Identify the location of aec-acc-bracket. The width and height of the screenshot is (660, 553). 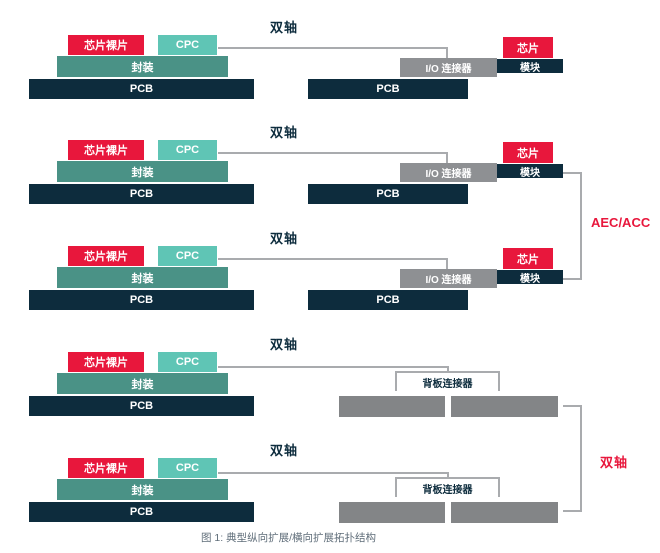
(572, 226).